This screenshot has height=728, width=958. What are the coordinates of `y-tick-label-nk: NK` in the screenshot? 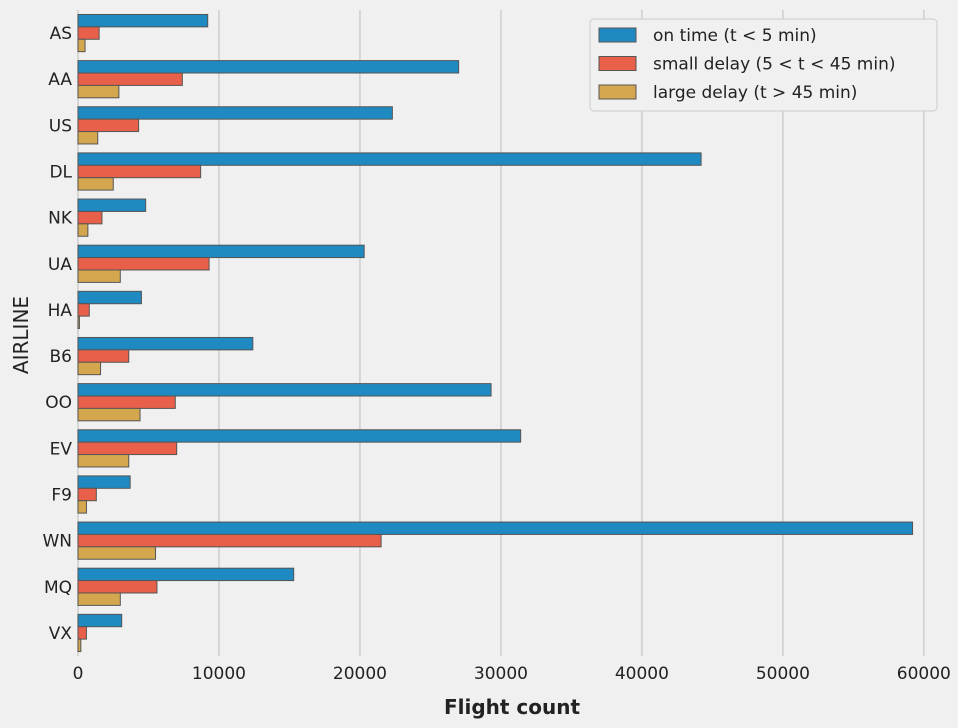 It's located at (60, 219).